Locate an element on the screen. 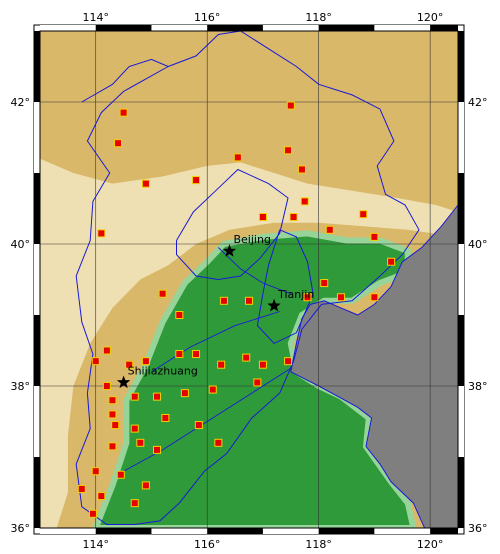  lon-tick-label-bottom: 116° is located at coordinates (207, 544).